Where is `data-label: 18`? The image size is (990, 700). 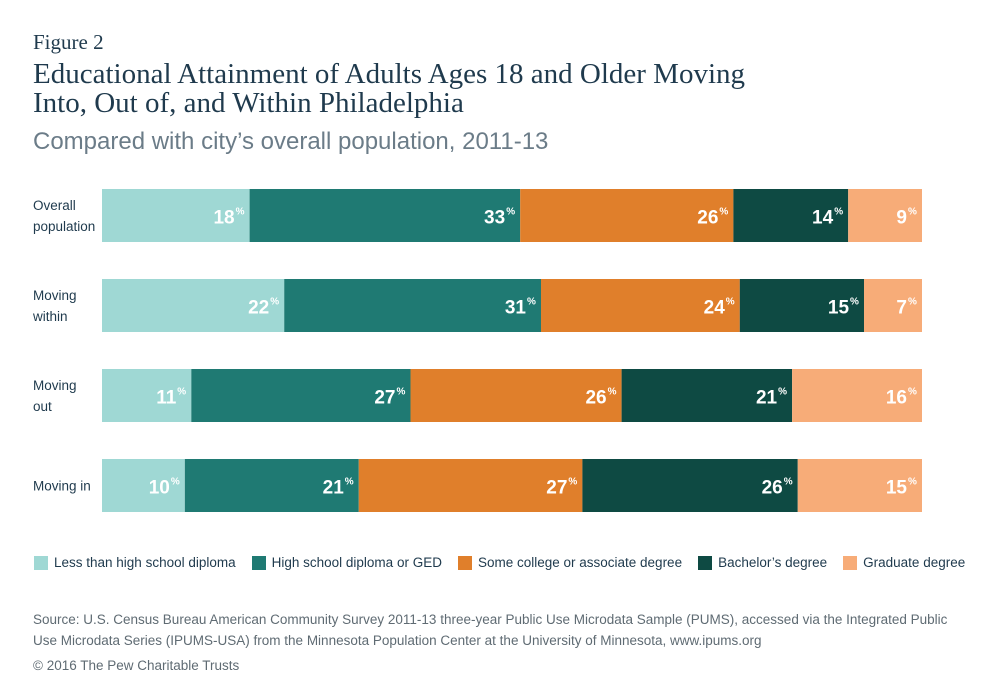 data-label: 18 is located at coordinates (223, 218).